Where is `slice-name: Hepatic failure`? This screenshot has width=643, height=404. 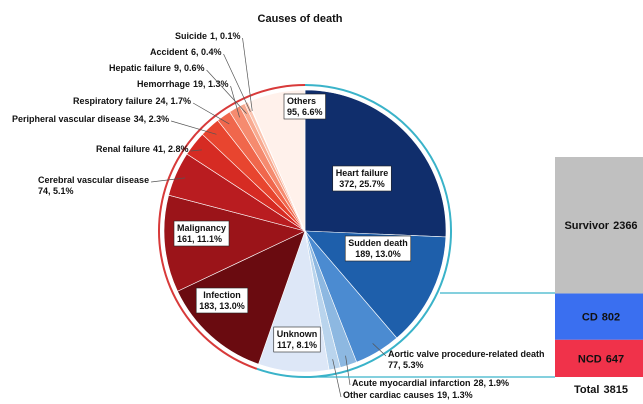 slice-name: Hepatic failure is located at coordinates (140, 68).